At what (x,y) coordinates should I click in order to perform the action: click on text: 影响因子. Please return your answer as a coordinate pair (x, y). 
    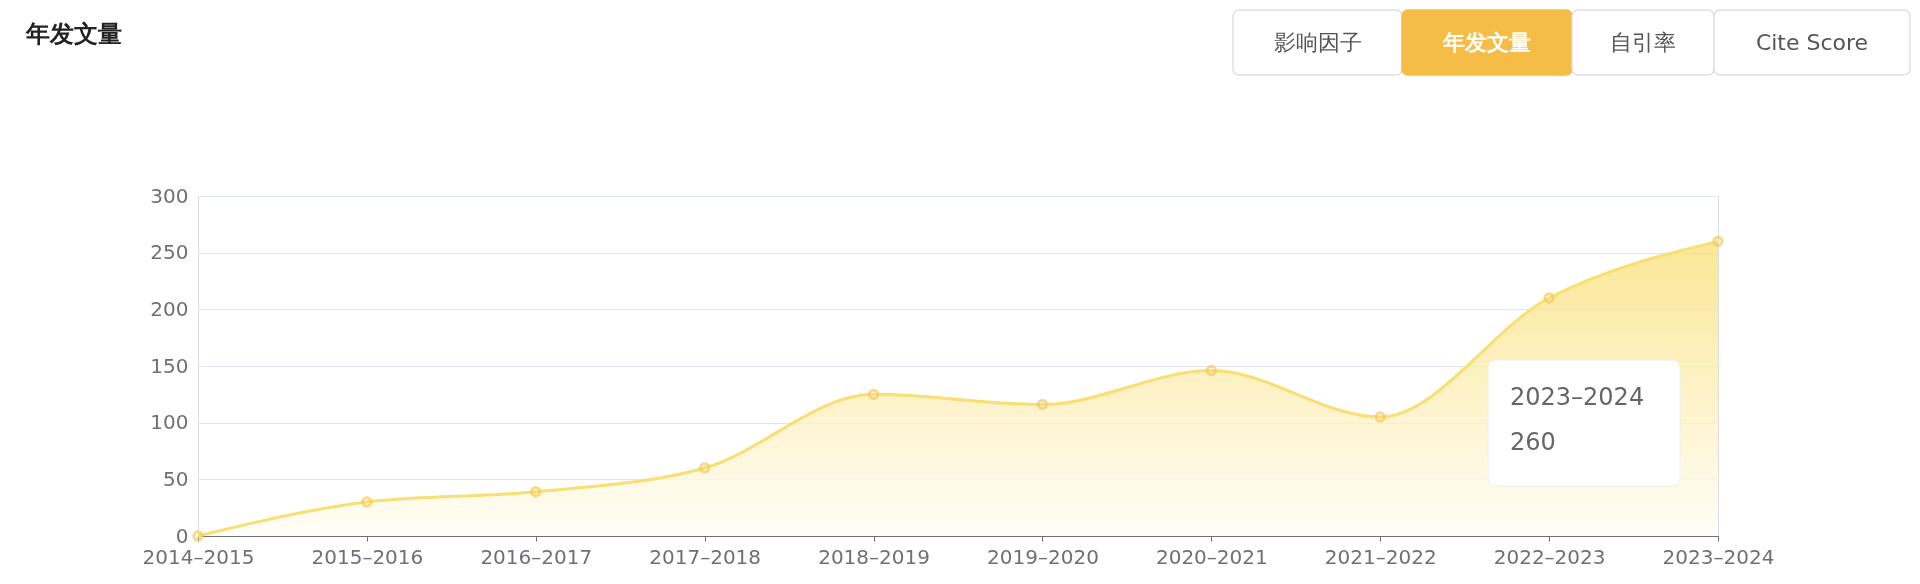
    Looking at the image, I should click on (1317, 42).